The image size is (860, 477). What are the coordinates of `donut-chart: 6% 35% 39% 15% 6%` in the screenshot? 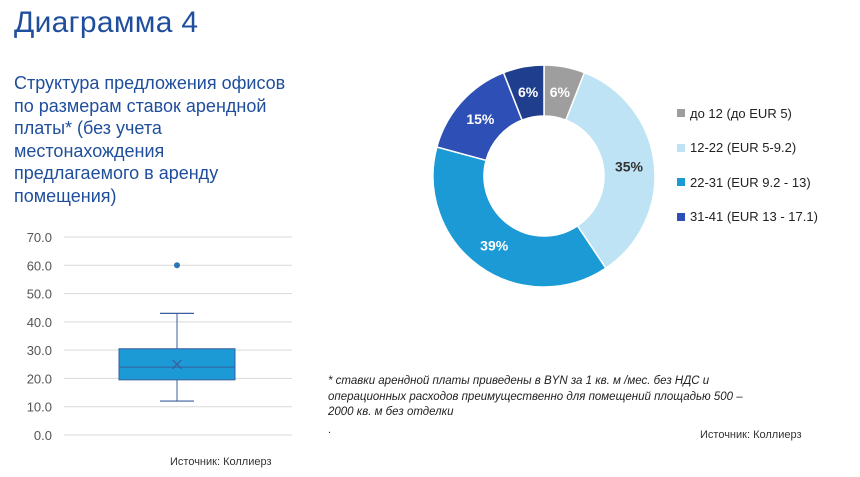 It's located at (544, 176).